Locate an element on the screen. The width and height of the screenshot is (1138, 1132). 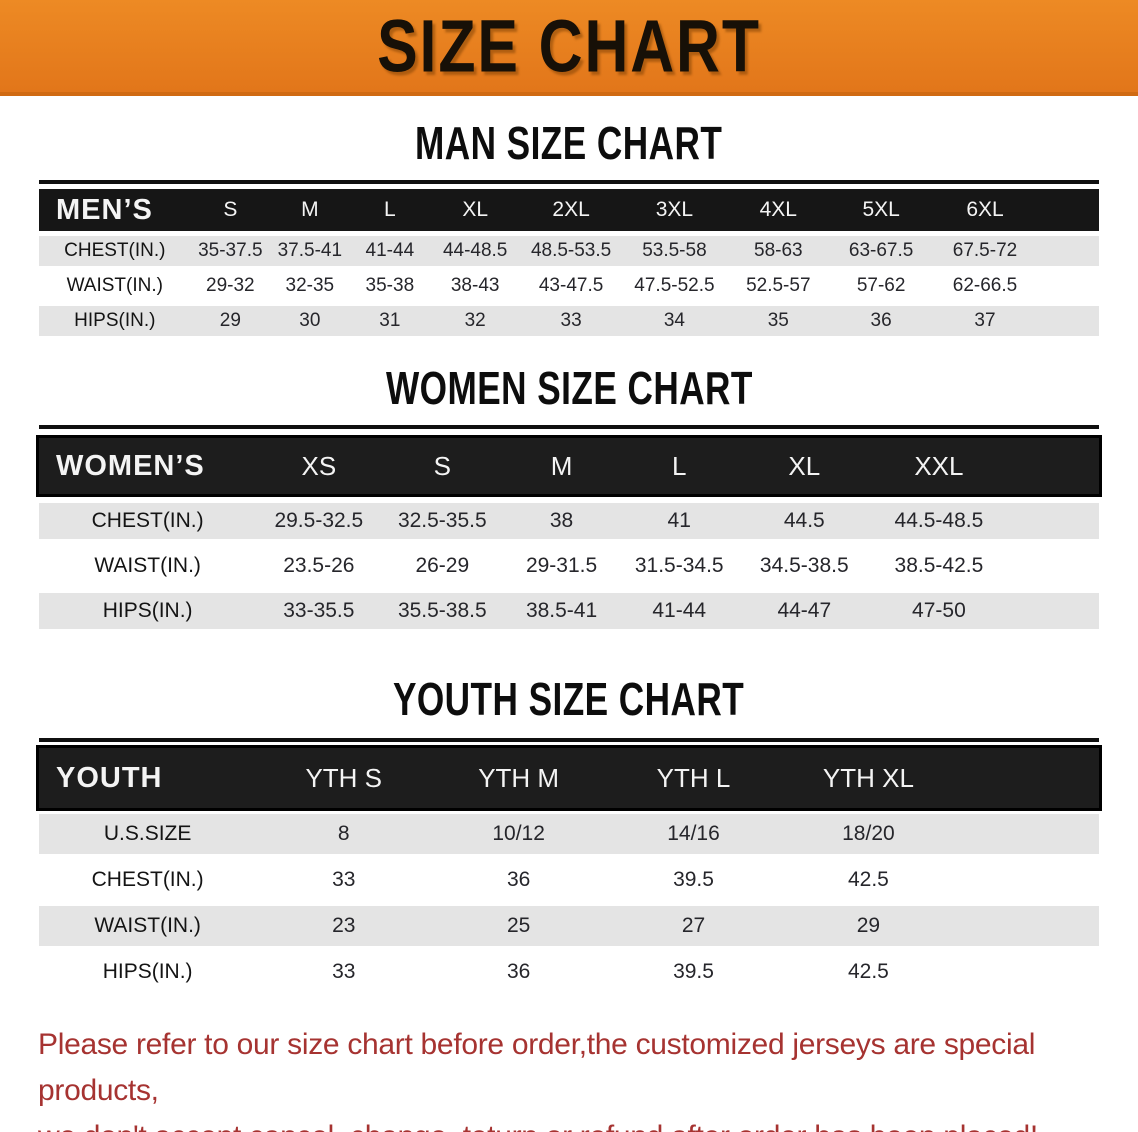
value-cell: 33-35.5 is located at coordinates (319, 610).